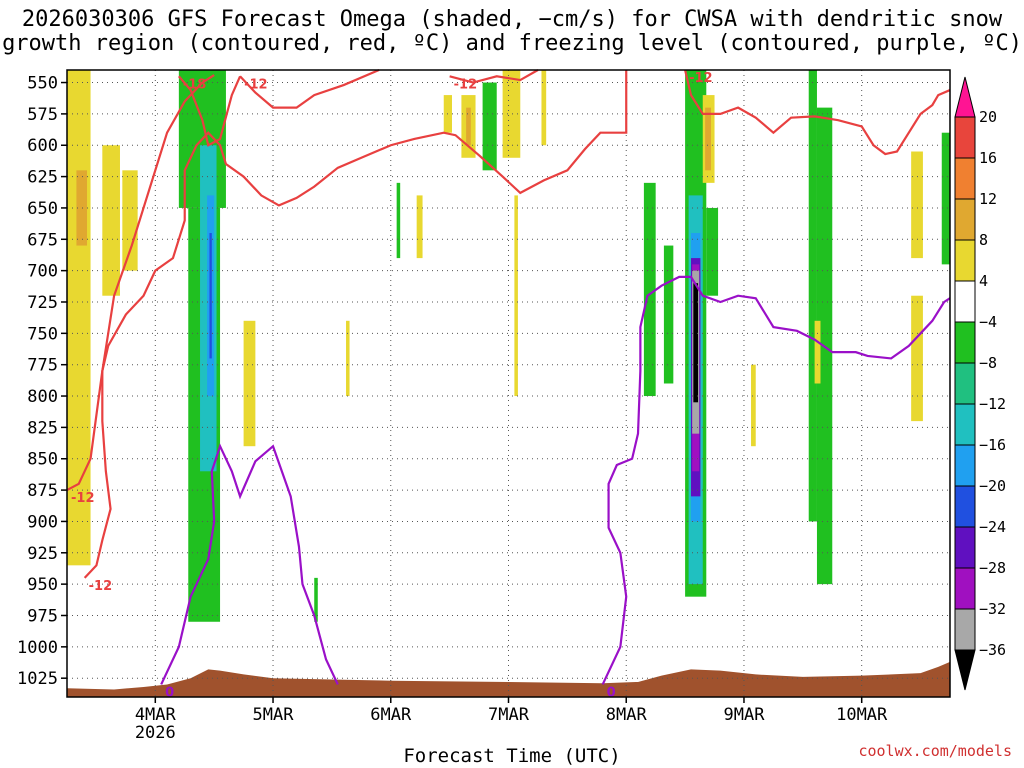  Describe the element at coordinates (988, 158) in the screenshot. I see `colorbar-tick-label: 16` at that location.